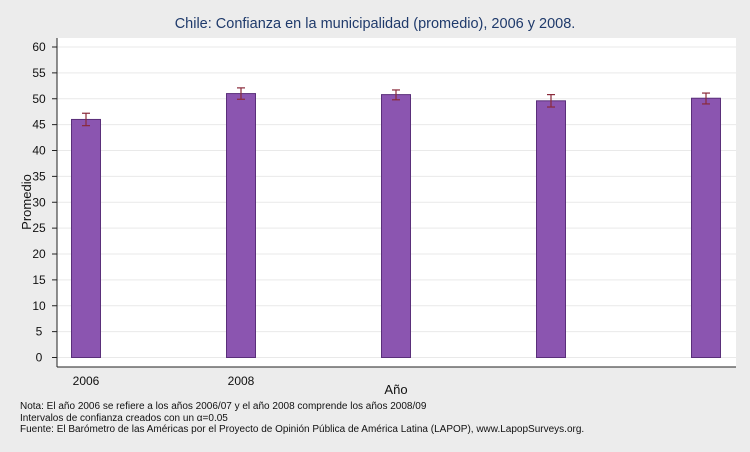 The width and height of the screenshot is (750, 452). I want to click on y-tick-label: 25, so click(39, 228).